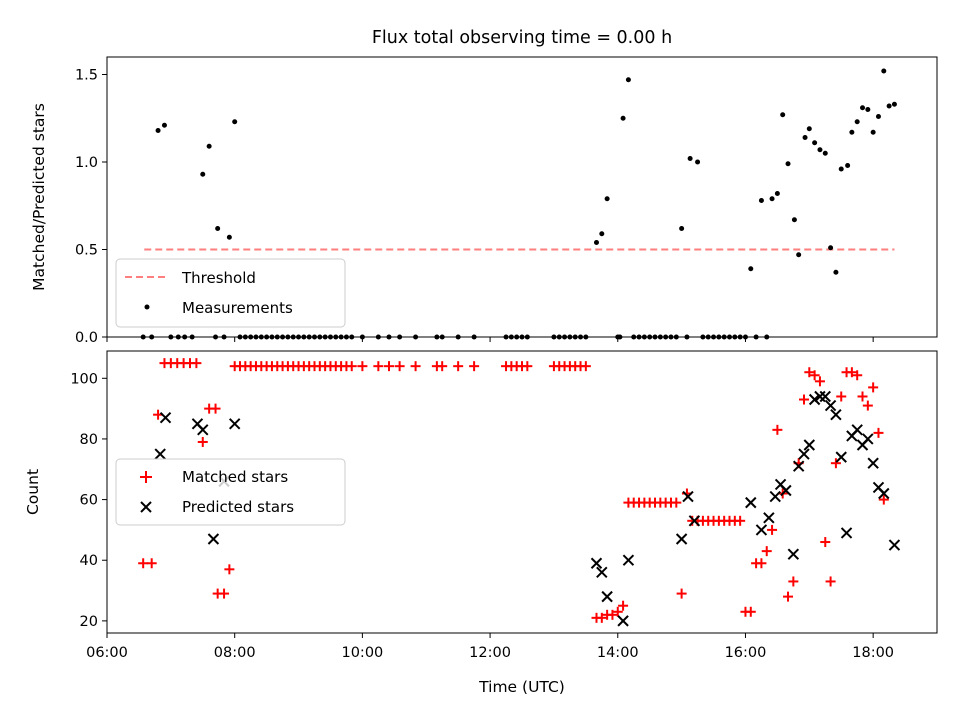 The image size is (960, 720). I want to click on x-tick-label: 16:00, so click(746, 653).